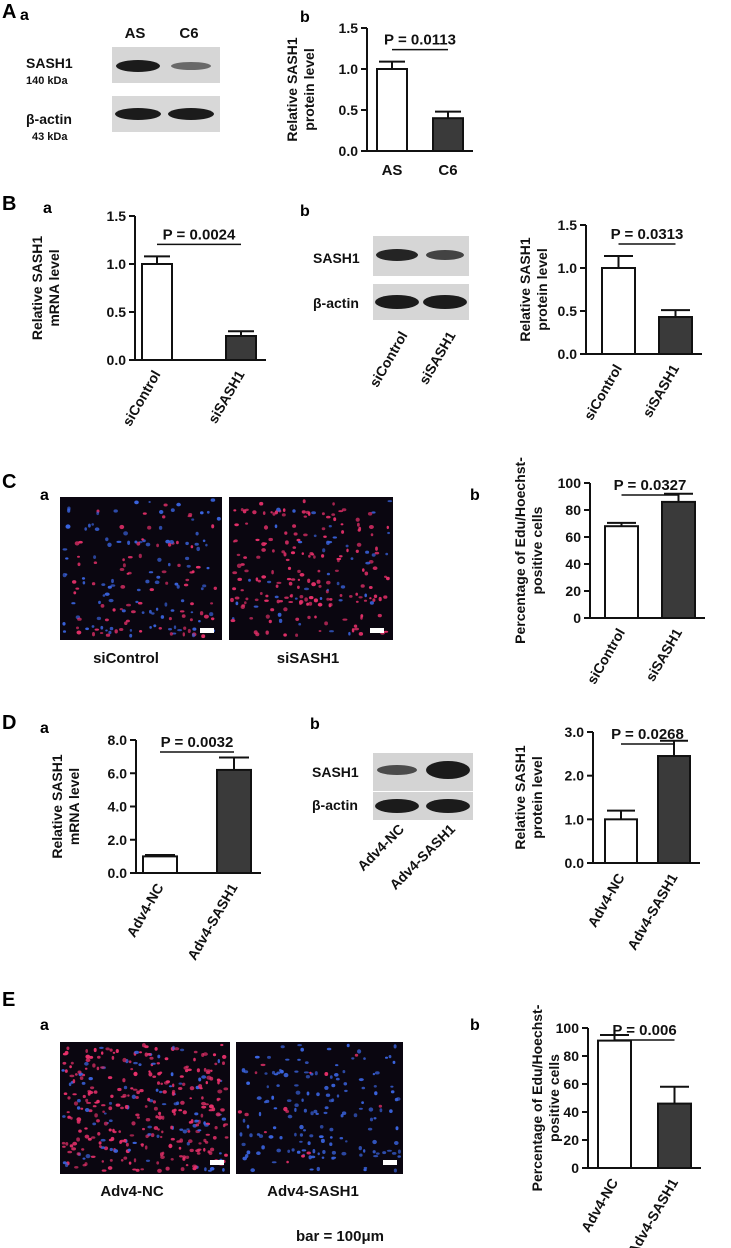 This screenshot has height=1248, width=731. Describe the element at coordinates (311, 568) in the screenshot. I see `fluorescence-image` at that location.